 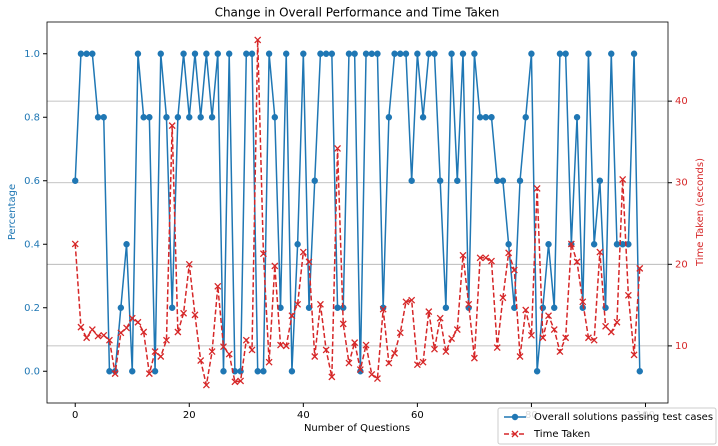 I want to click on legend-box, so click(x=607, y=426).